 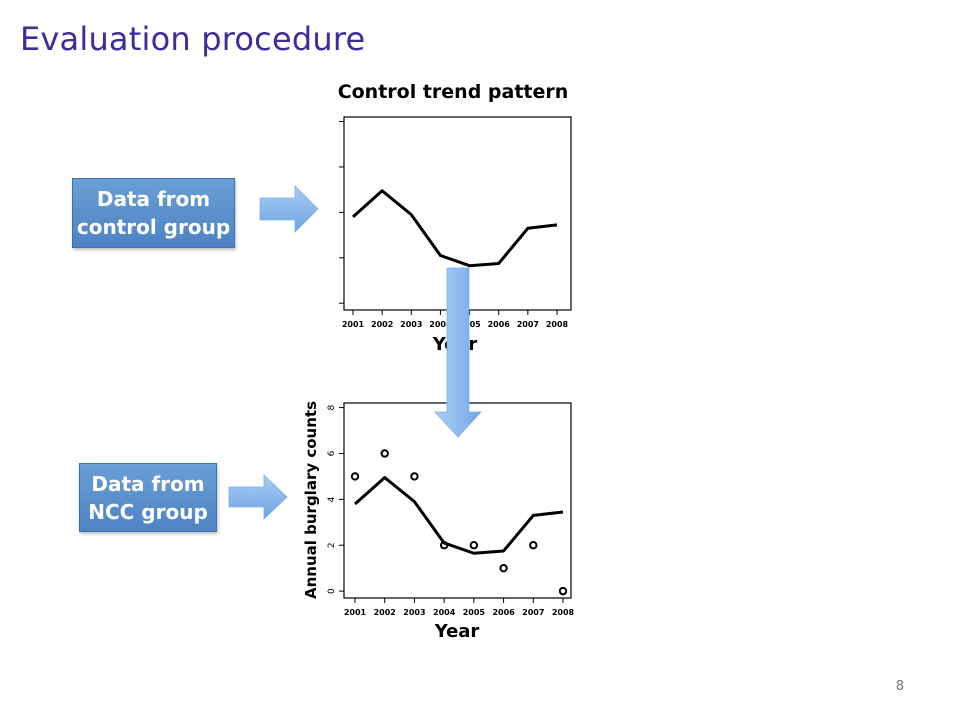 I want to click on slide-title: Evaluation procedure, so click(x=193, y=39).